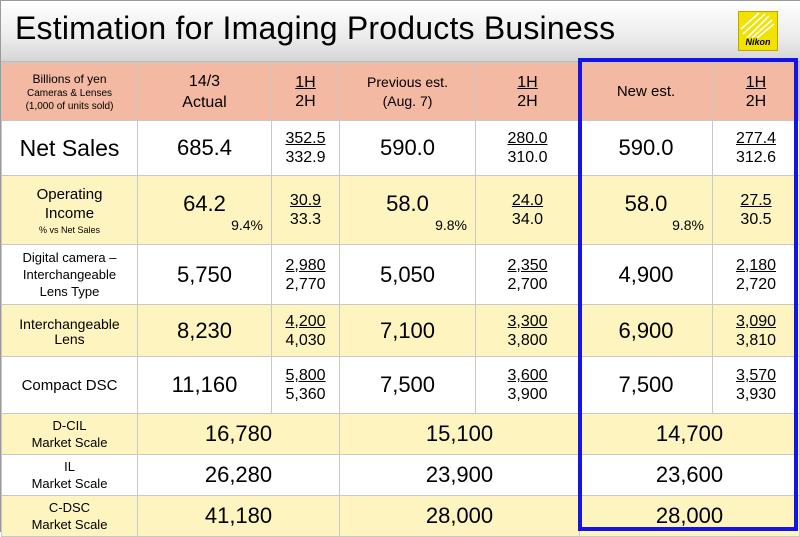  I want to click on interchangeable-lens-new-half: 3,090 3,810, so click(756, 330).